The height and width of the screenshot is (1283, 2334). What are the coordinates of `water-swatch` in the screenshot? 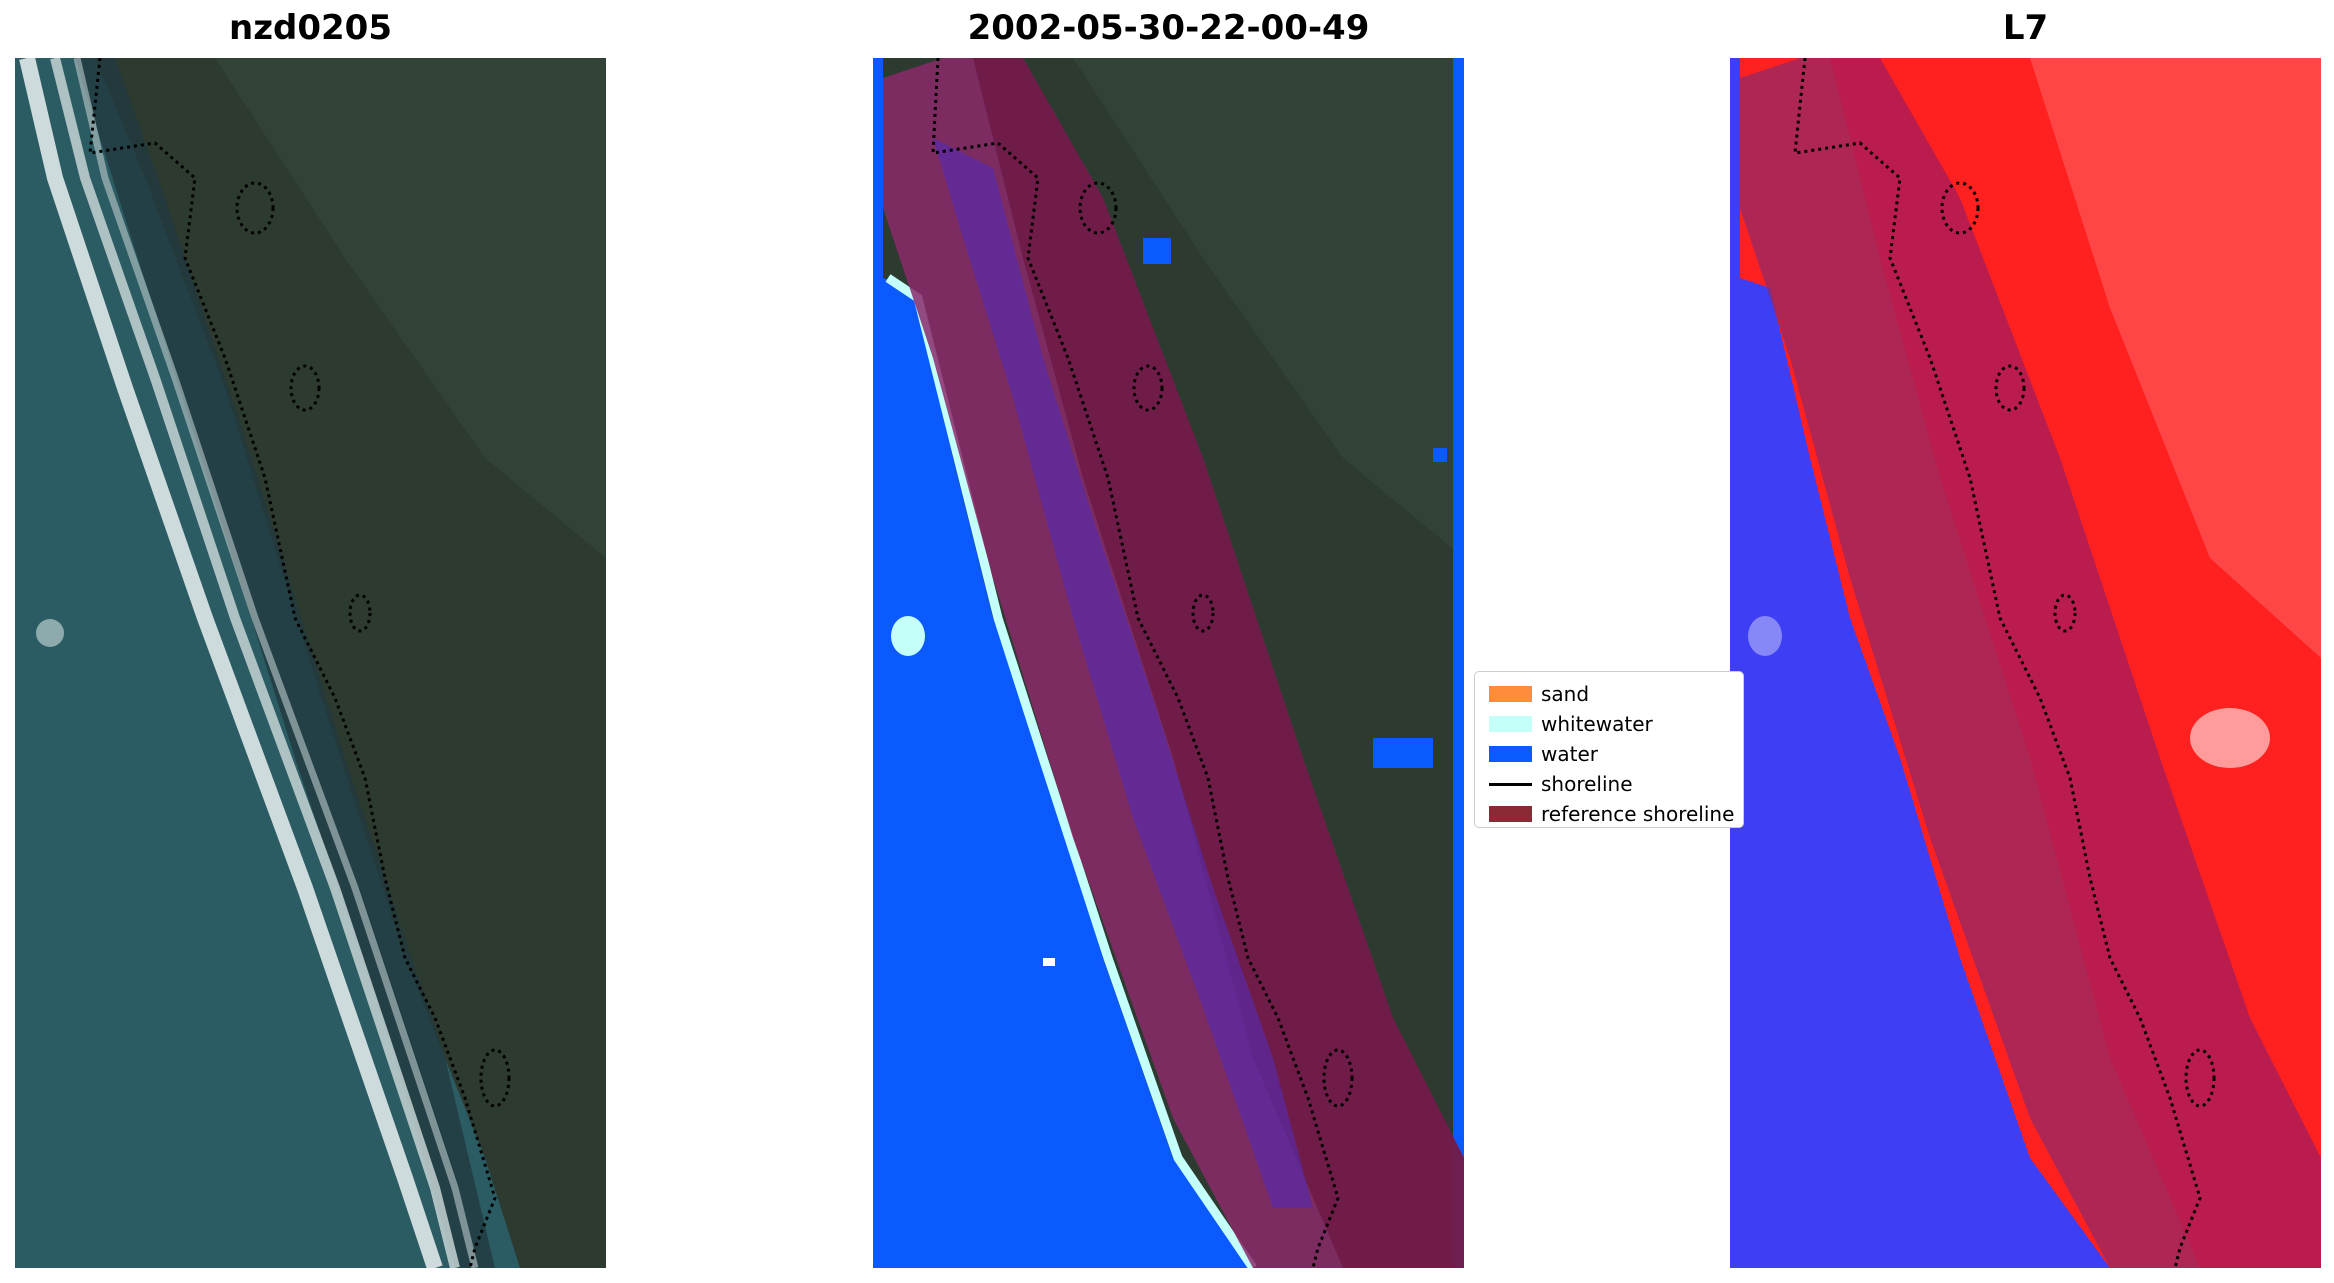 It's located at (1510, 754).